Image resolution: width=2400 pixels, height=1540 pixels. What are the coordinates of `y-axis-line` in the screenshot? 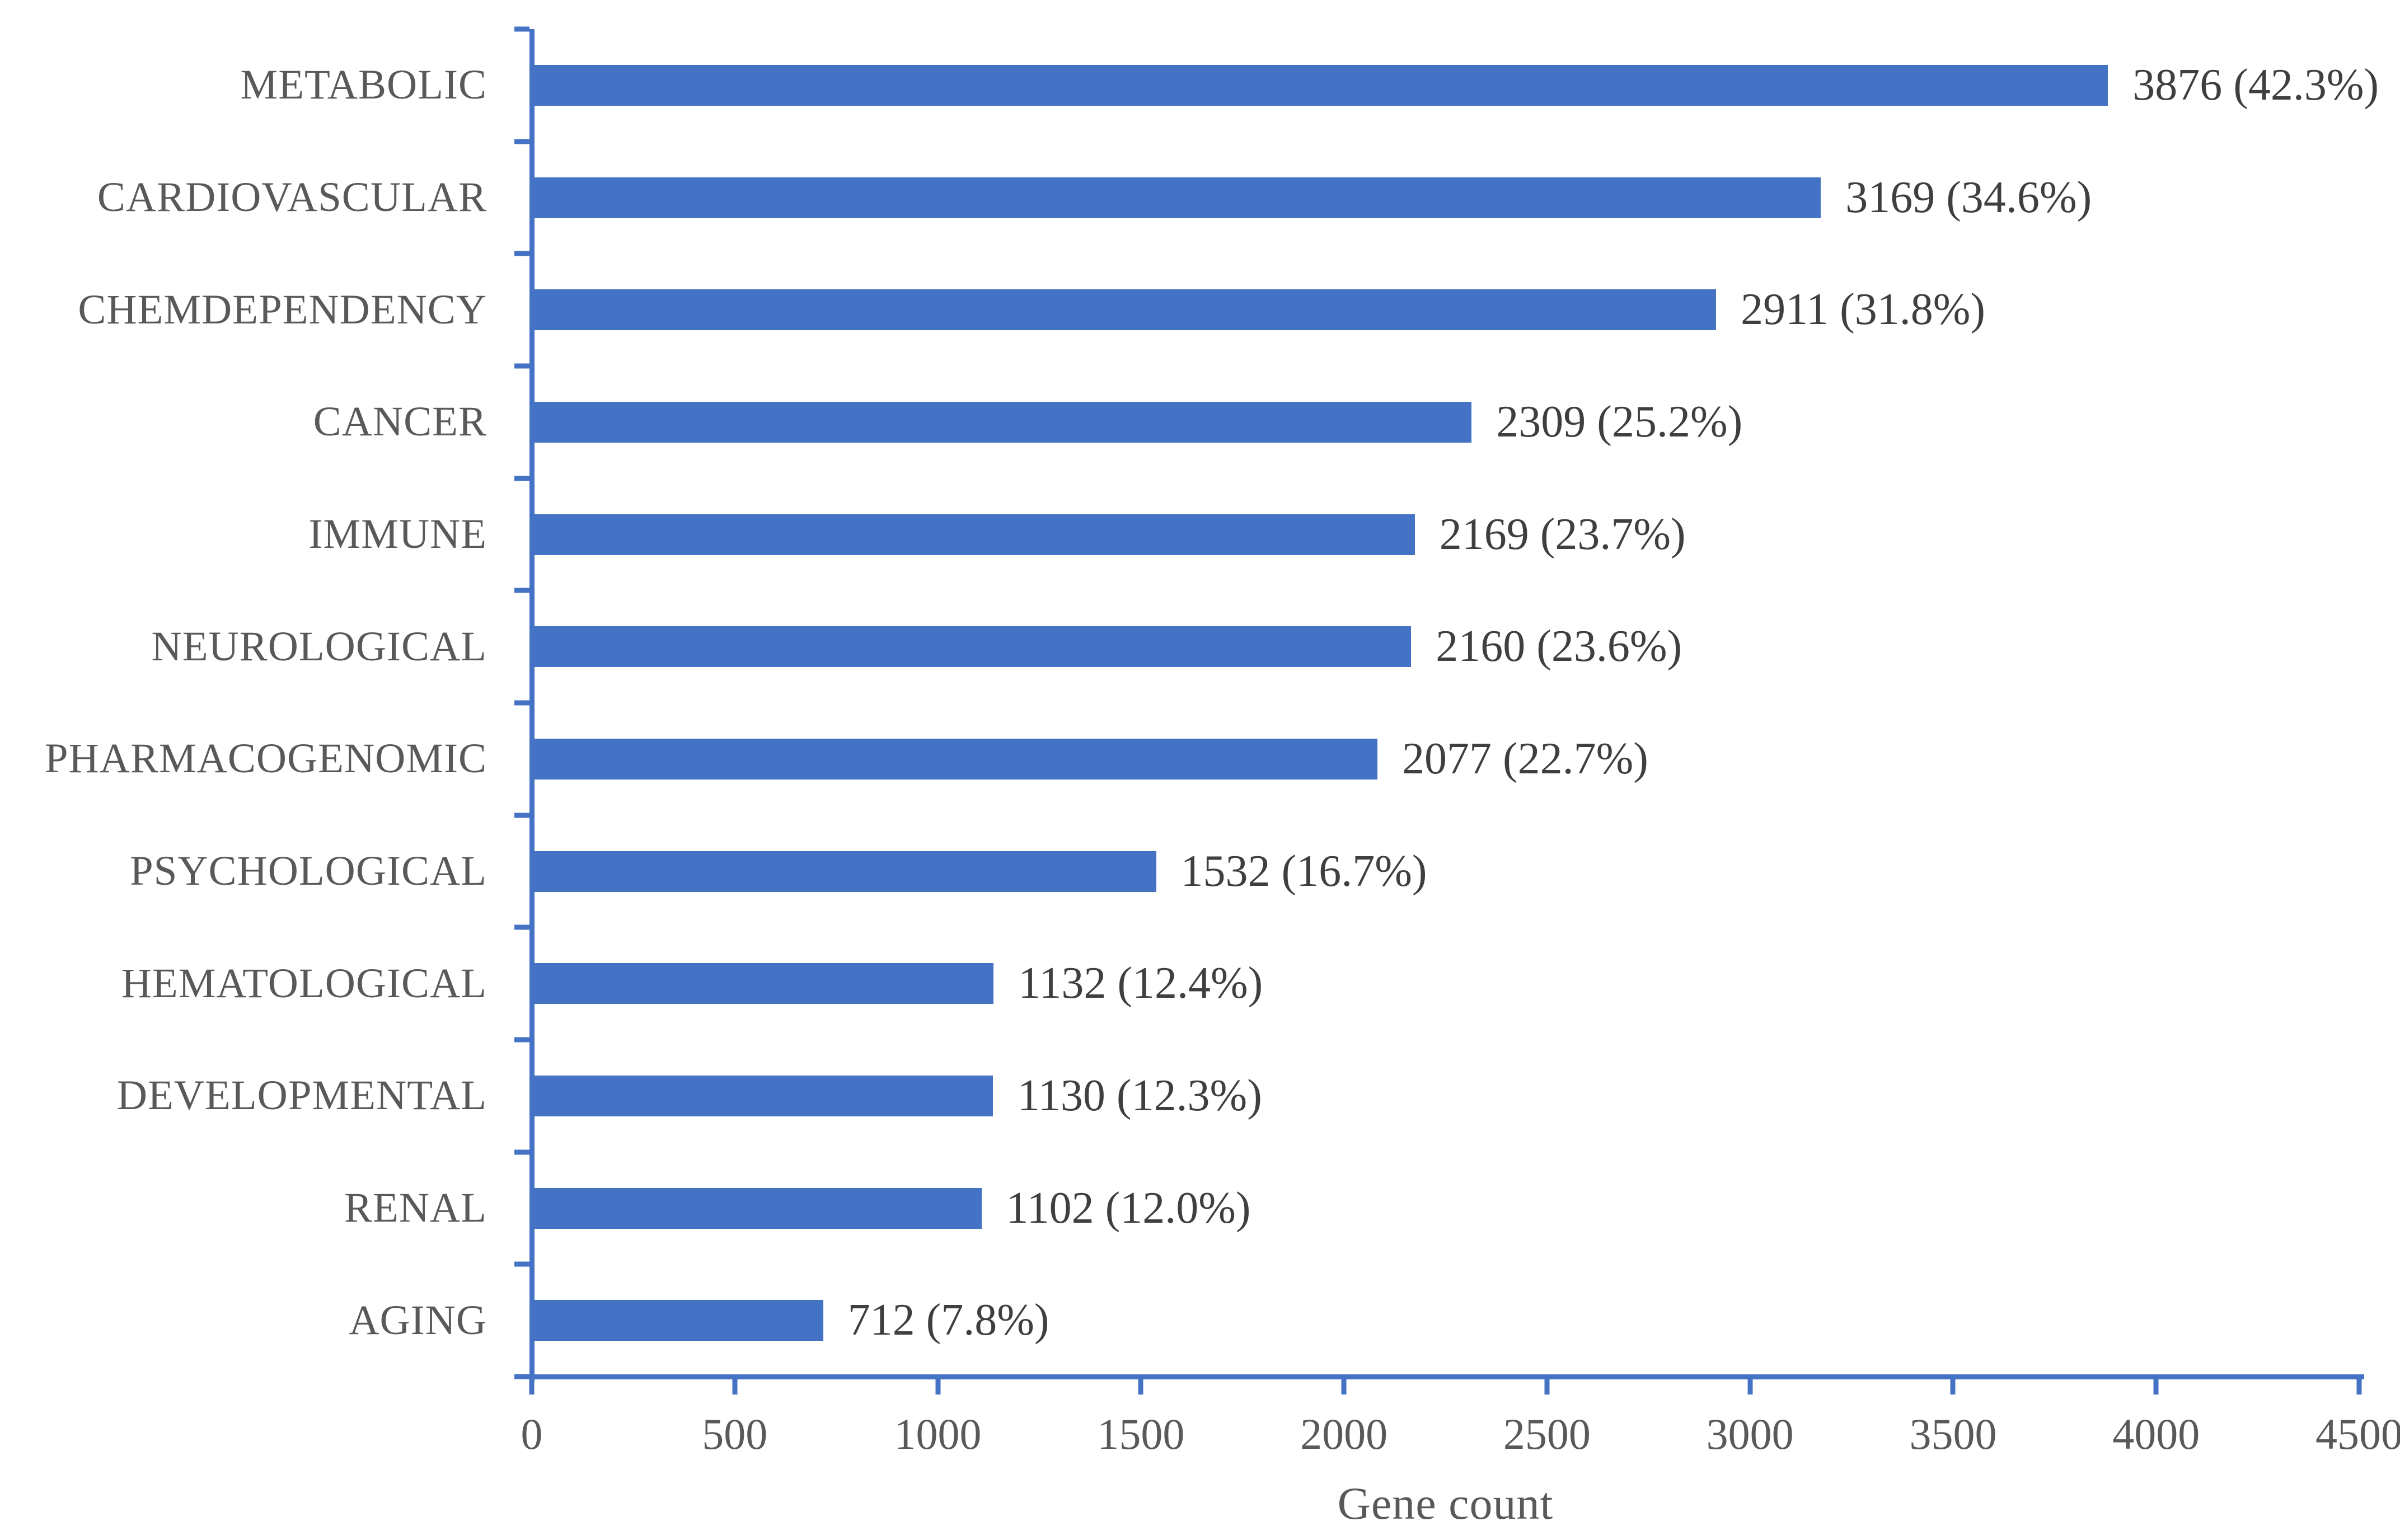 It's located at (532, 705).